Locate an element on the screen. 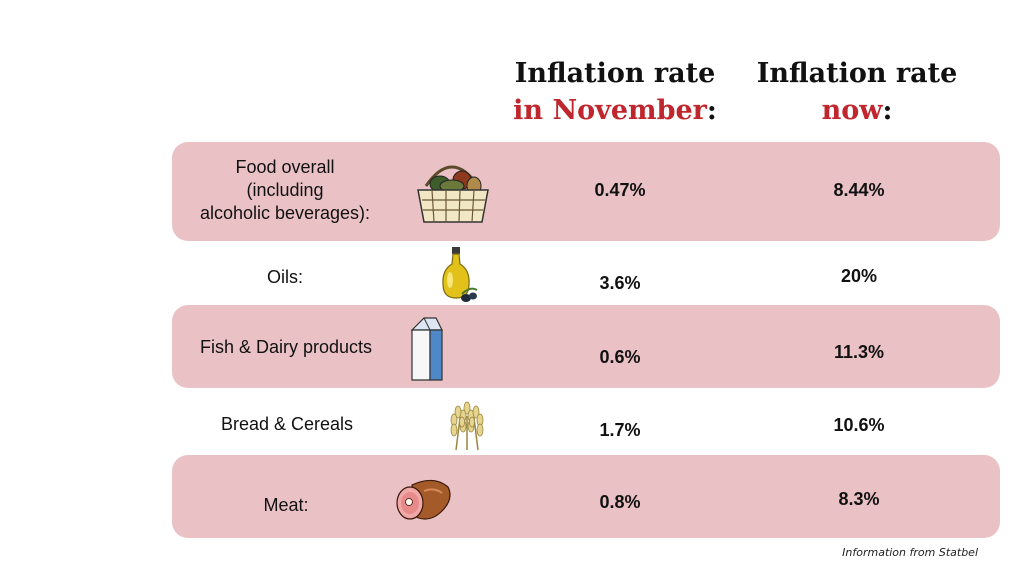 This screenshot has height=576, width=1024. row-value-november: 0.6% is located at coordinates (620, 357).